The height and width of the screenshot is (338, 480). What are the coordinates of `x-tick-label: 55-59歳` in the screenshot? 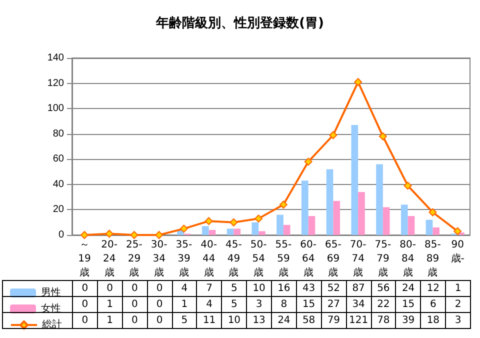 It's located at (283, 259).